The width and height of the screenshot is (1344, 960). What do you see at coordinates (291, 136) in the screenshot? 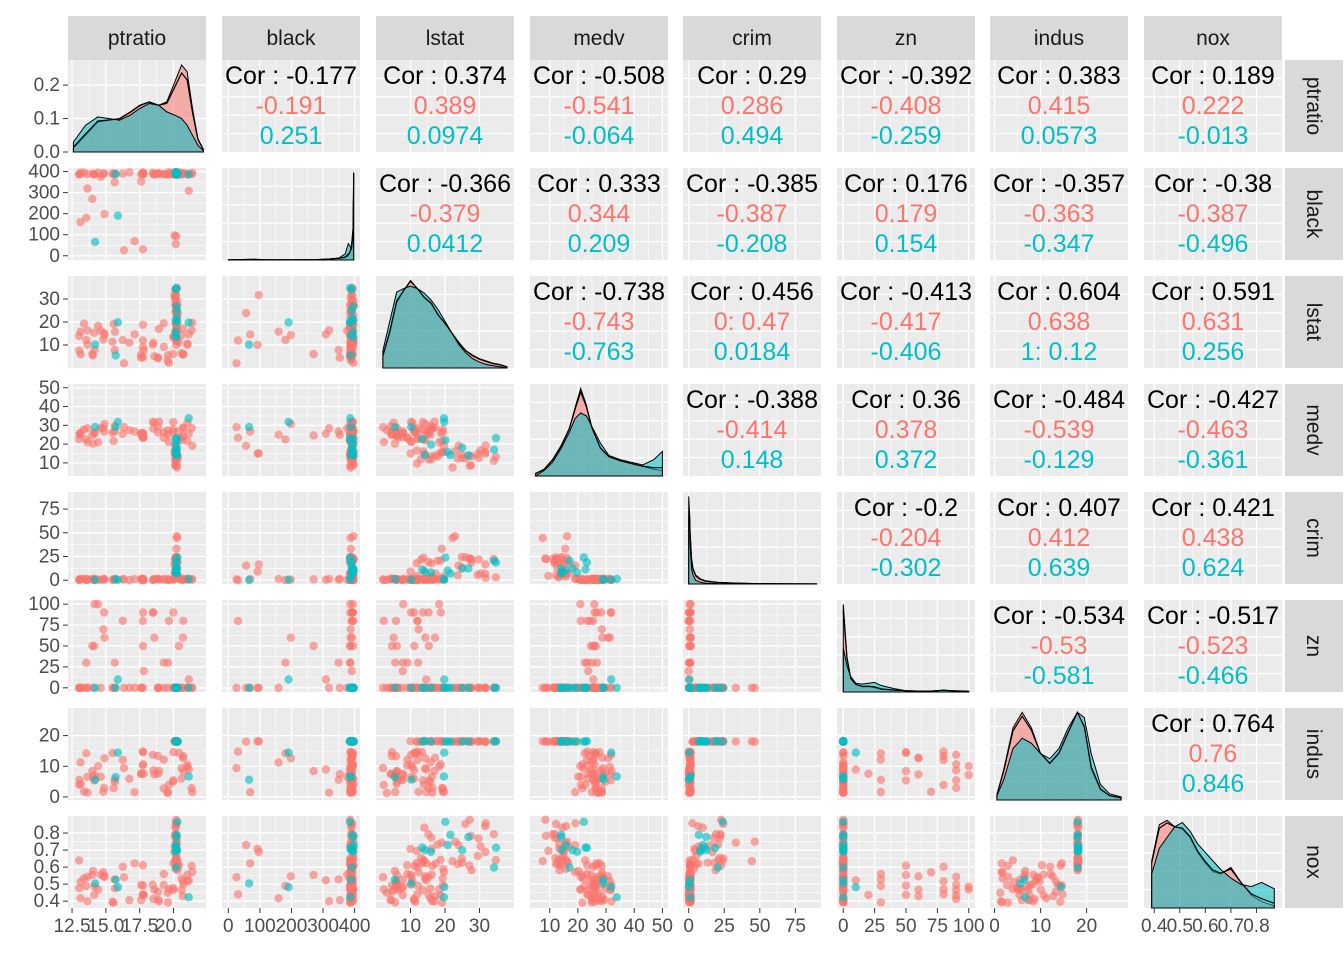
I see `correlation-group2-label: 0.251` at bounding box center [291, 136].